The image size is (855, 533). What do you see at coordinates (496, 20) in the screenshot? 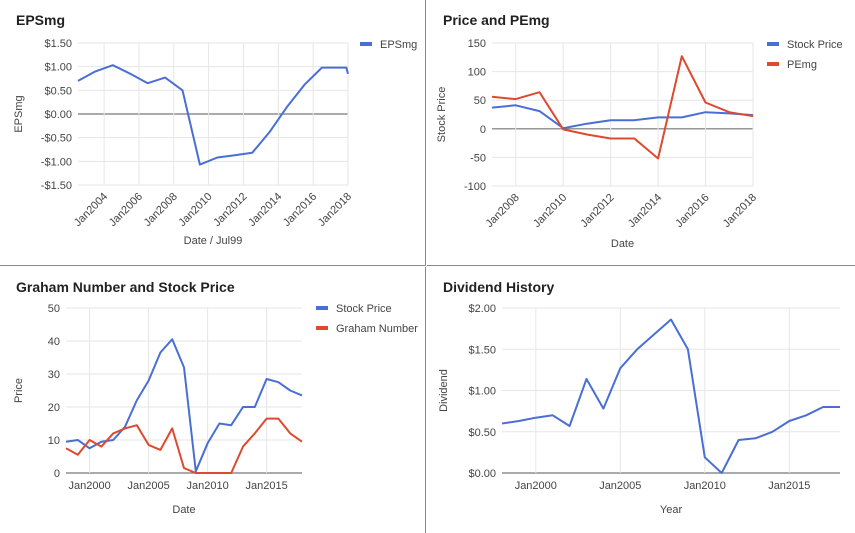
I see `price-pe-chart-title: Price and PEmg` at bounding box center [496, 20].